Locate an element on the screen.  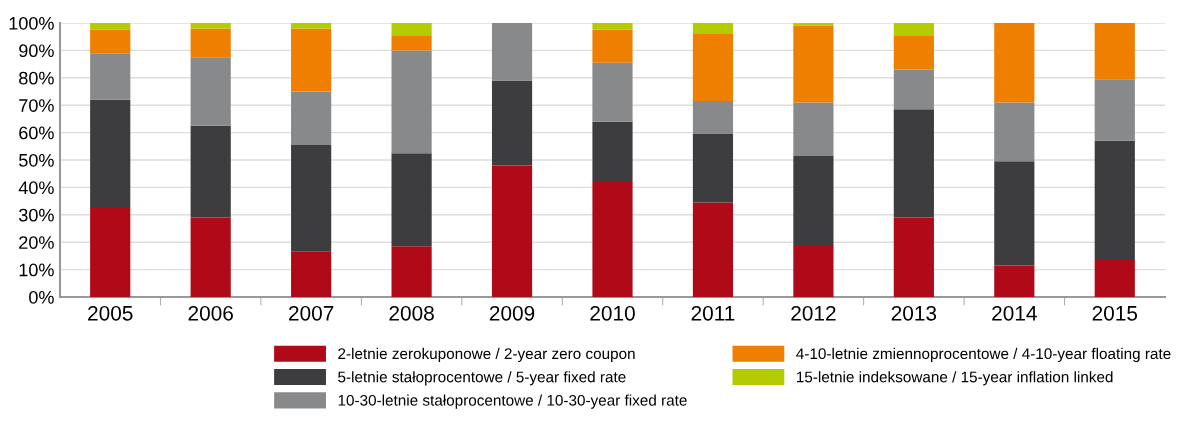
legend-label: 2-letnie zerokuponowe / 2-year zero coupon is located at coordinates (486, 355).